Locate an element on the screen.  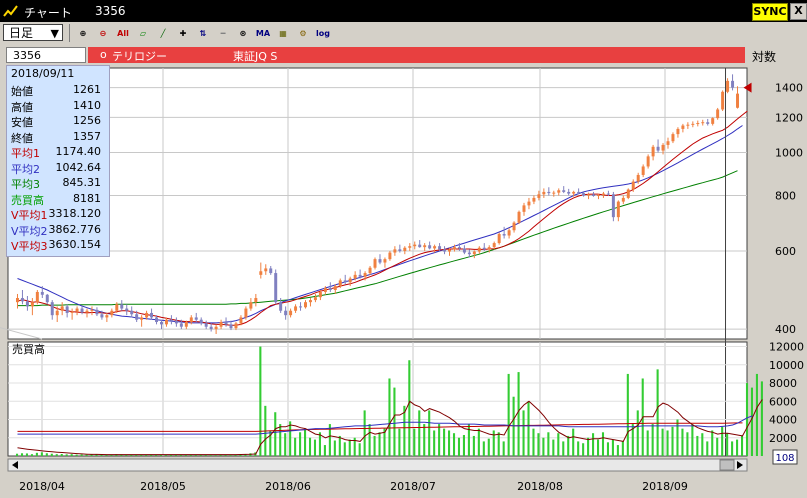
sync-button: SYNC is located at coordinates (770, 12).